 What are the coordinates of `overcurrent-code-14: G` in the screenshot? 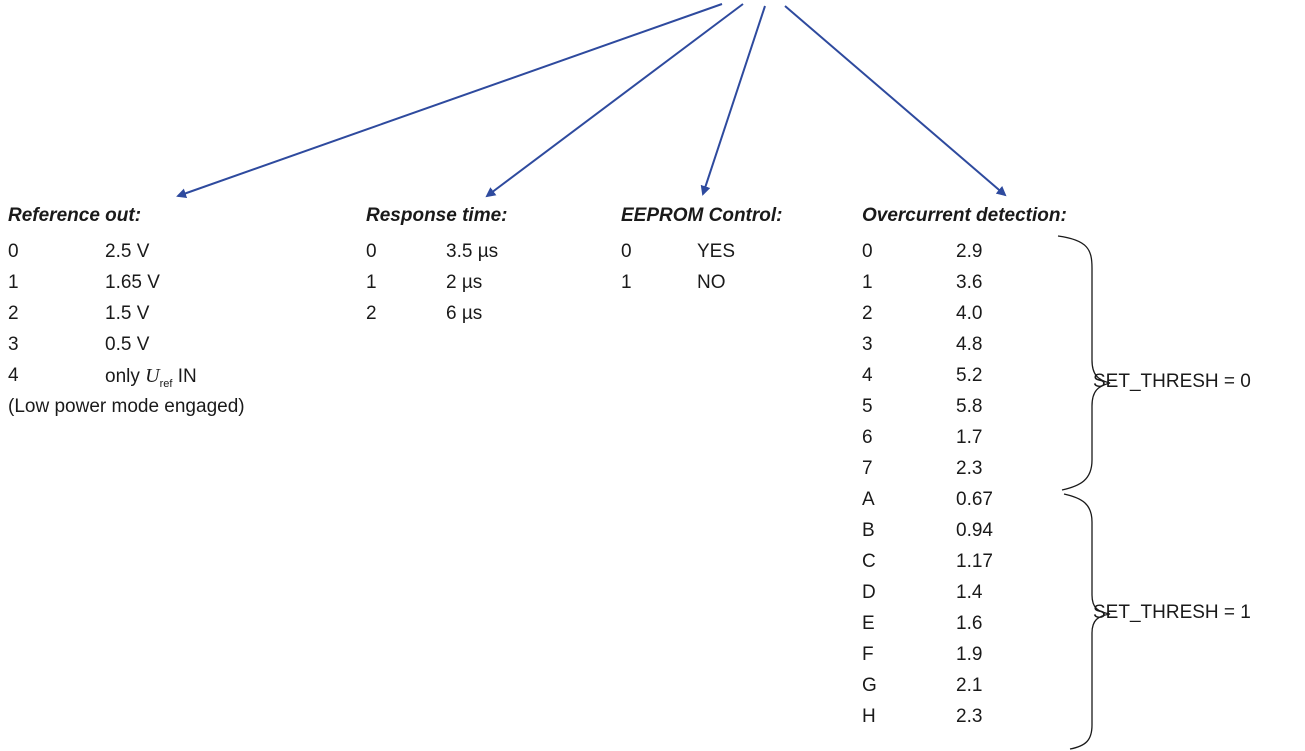 It's located at (869, 685).